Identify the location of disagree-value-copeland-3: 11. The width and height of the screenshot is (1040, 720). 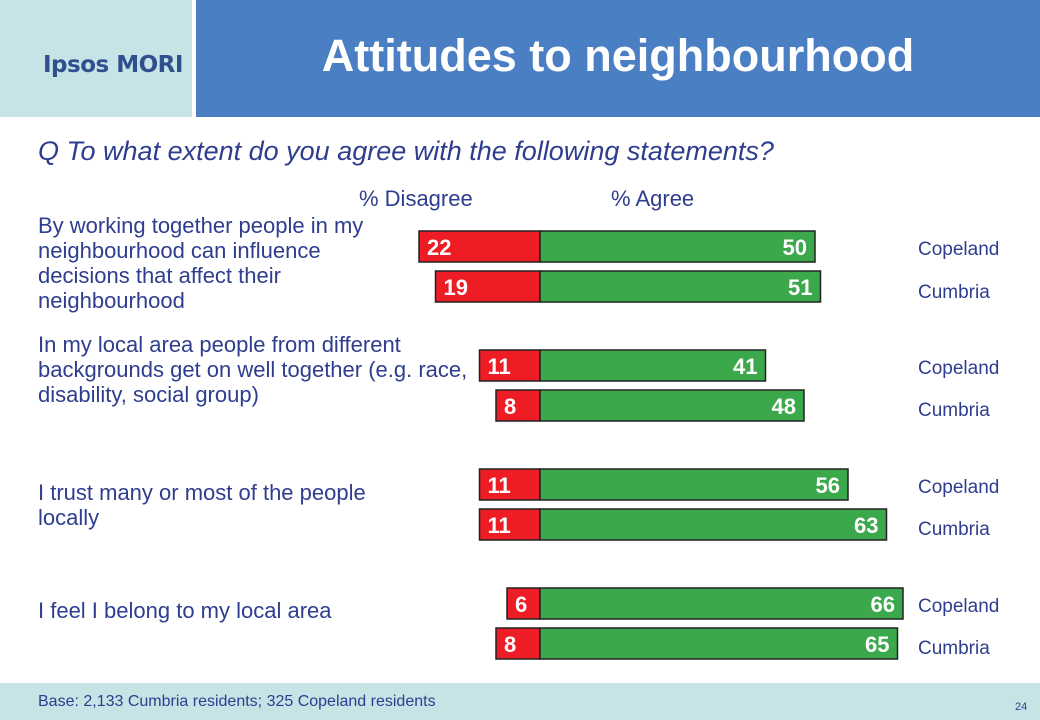
(499, 485).